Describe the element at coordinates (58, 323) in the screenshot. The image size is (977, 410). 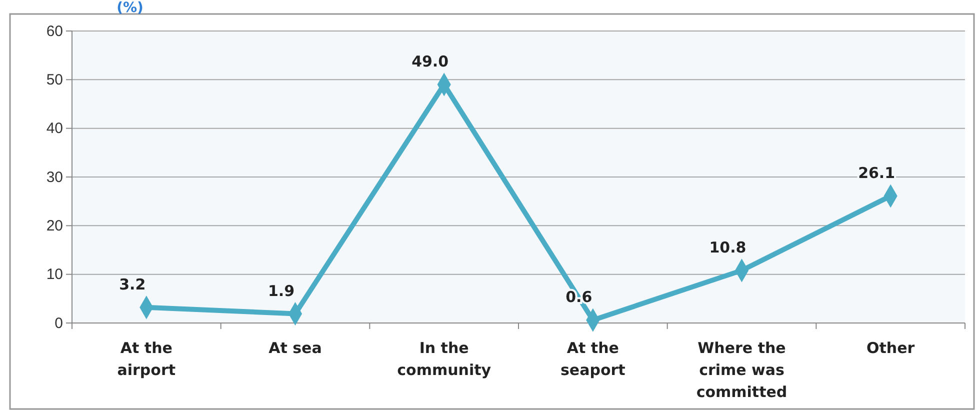
I see `y-tick-label: 0` at that location.